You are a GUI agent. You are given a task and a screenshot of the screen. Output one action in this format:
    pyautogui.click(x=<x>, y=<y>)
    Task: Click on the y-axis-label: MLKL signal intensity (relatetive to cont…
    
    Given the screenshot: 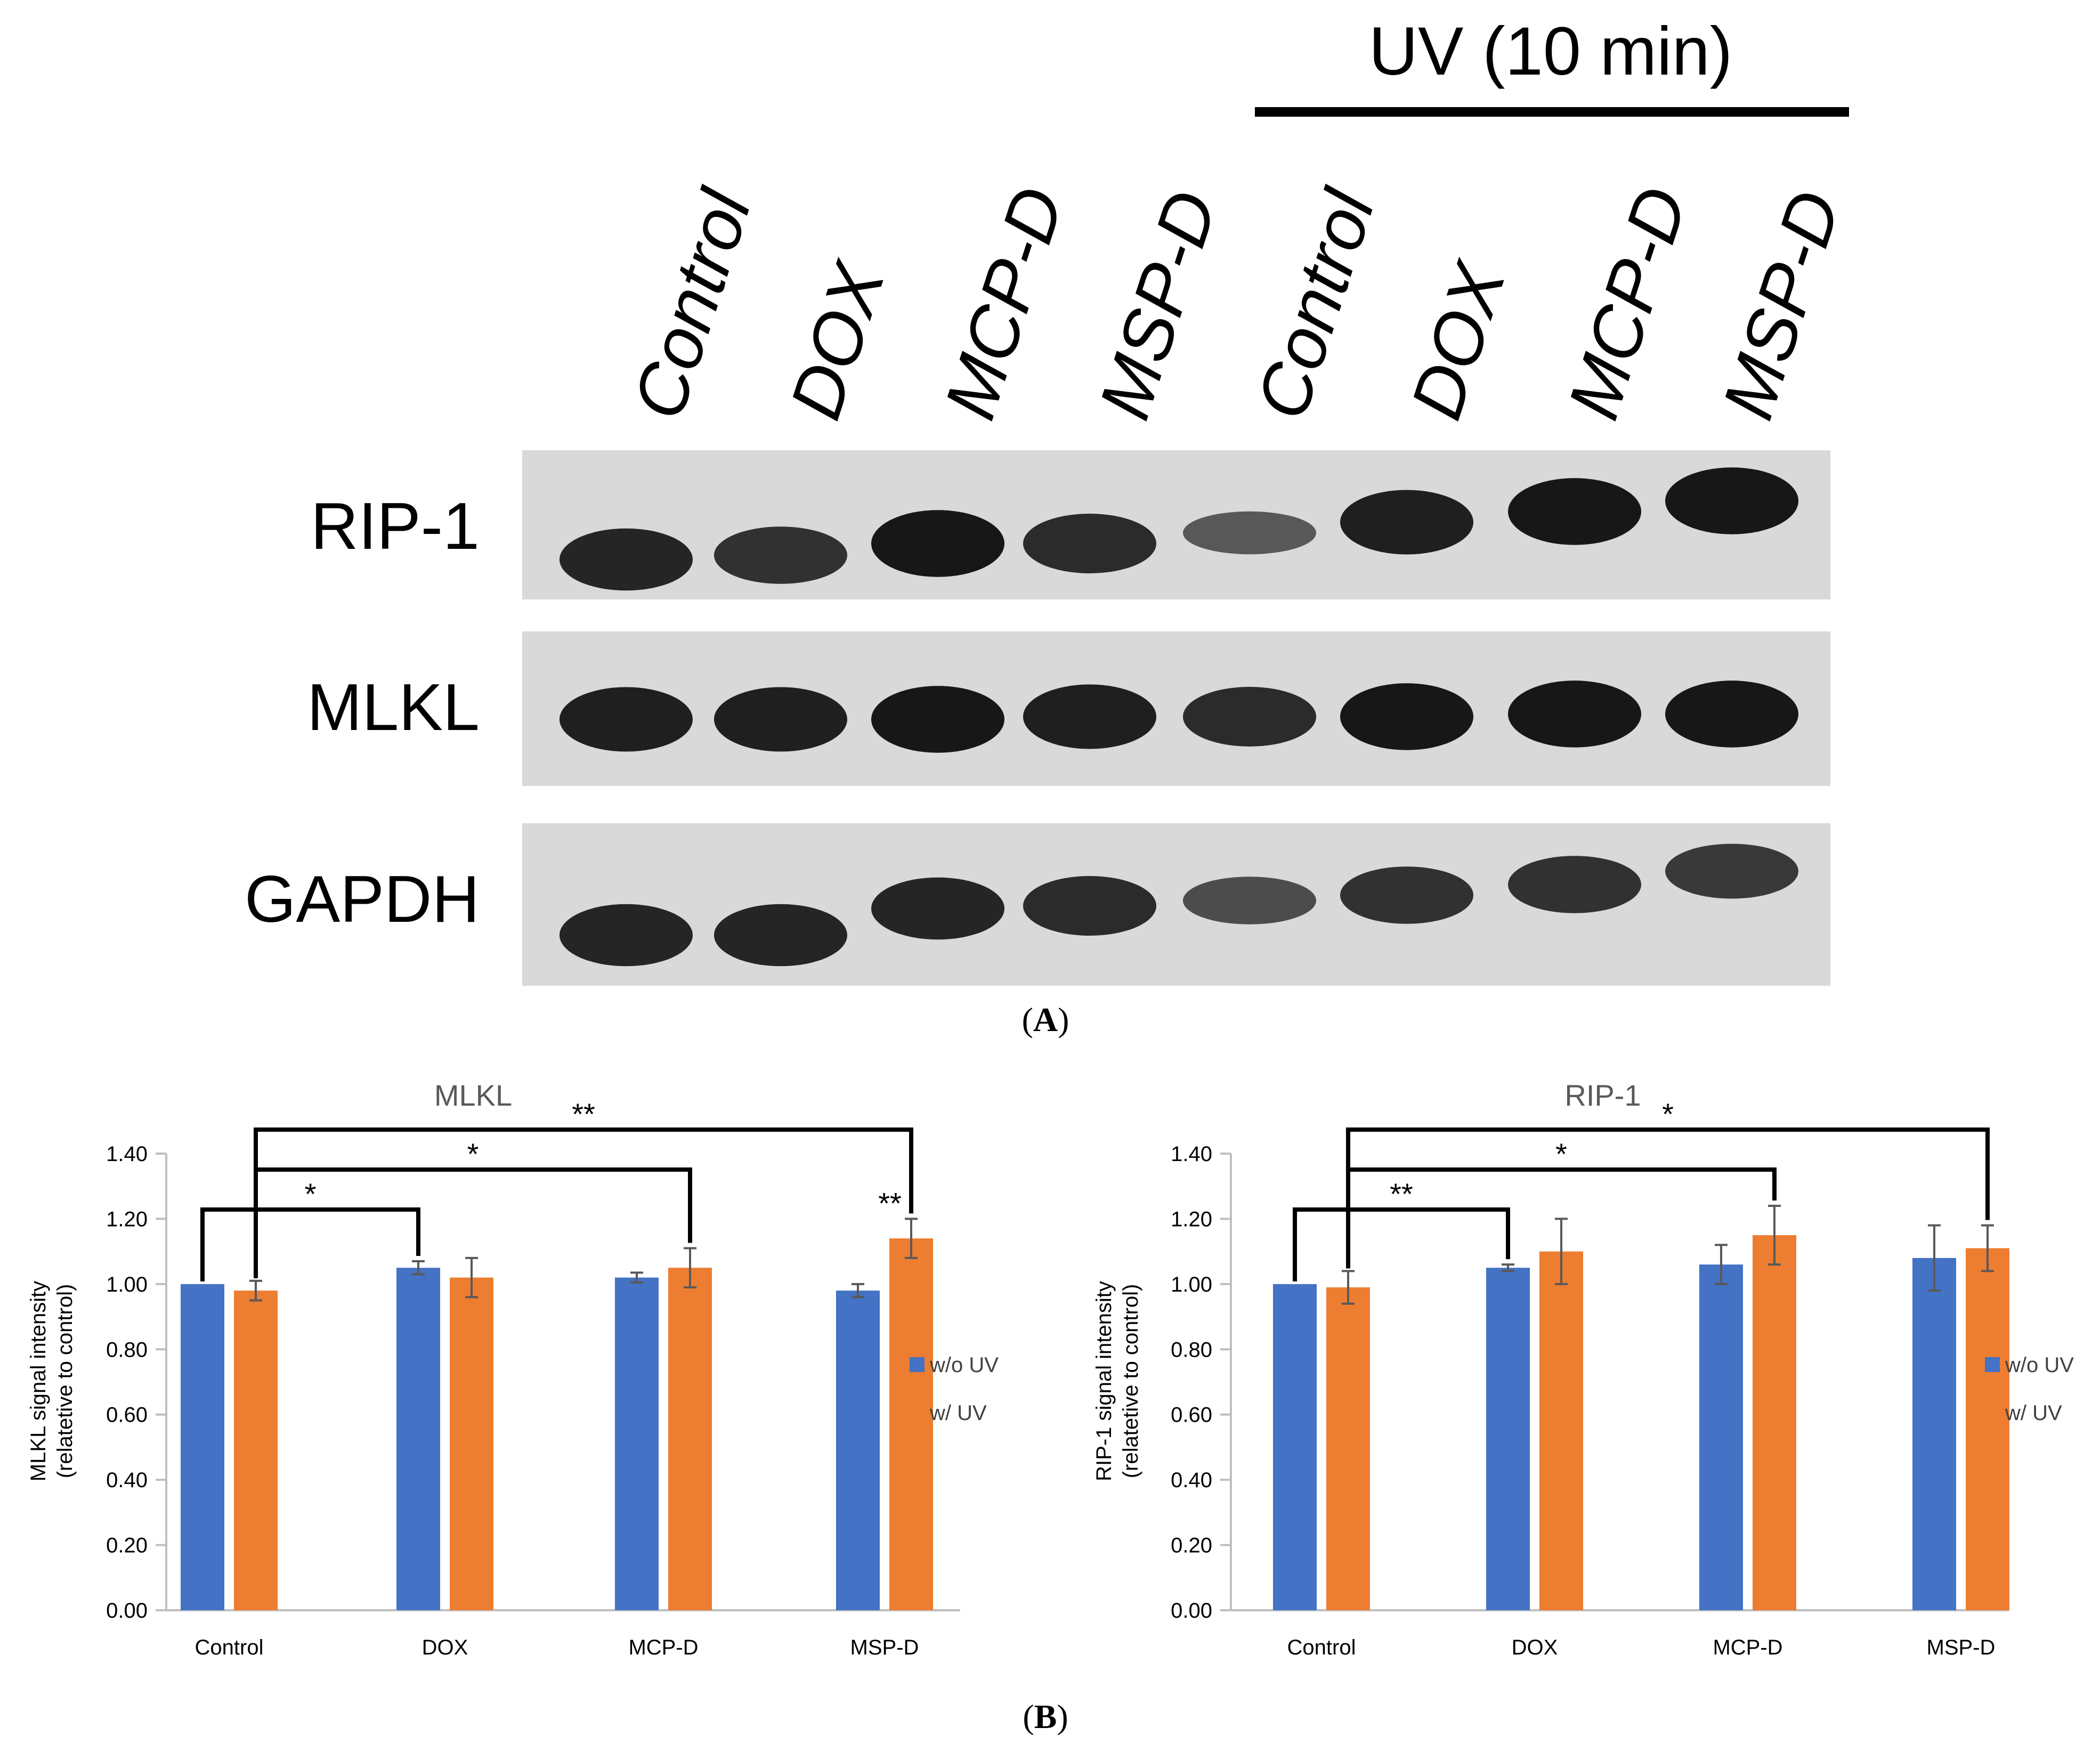 What is the action you would take?
    pyautogui.click(x=52, y=1381)
    